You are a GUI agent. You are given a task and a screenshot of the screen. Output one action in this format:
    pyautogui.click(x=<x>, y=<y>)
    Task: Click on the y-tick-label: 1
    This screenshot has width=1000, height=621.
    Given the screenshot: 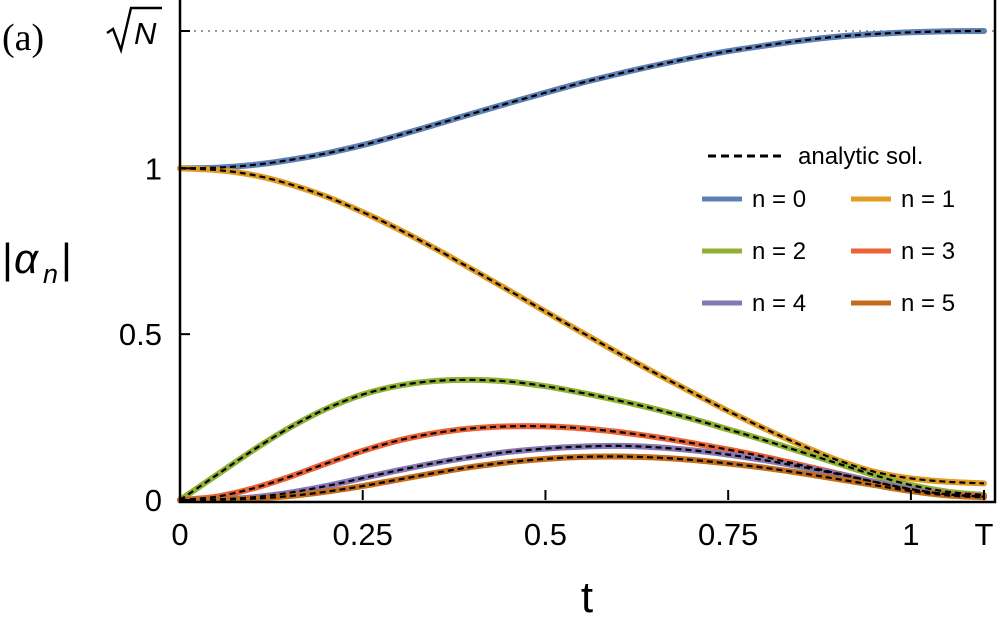 What is the action you would take?
    pyautogui.click(x=153, y=168)
    